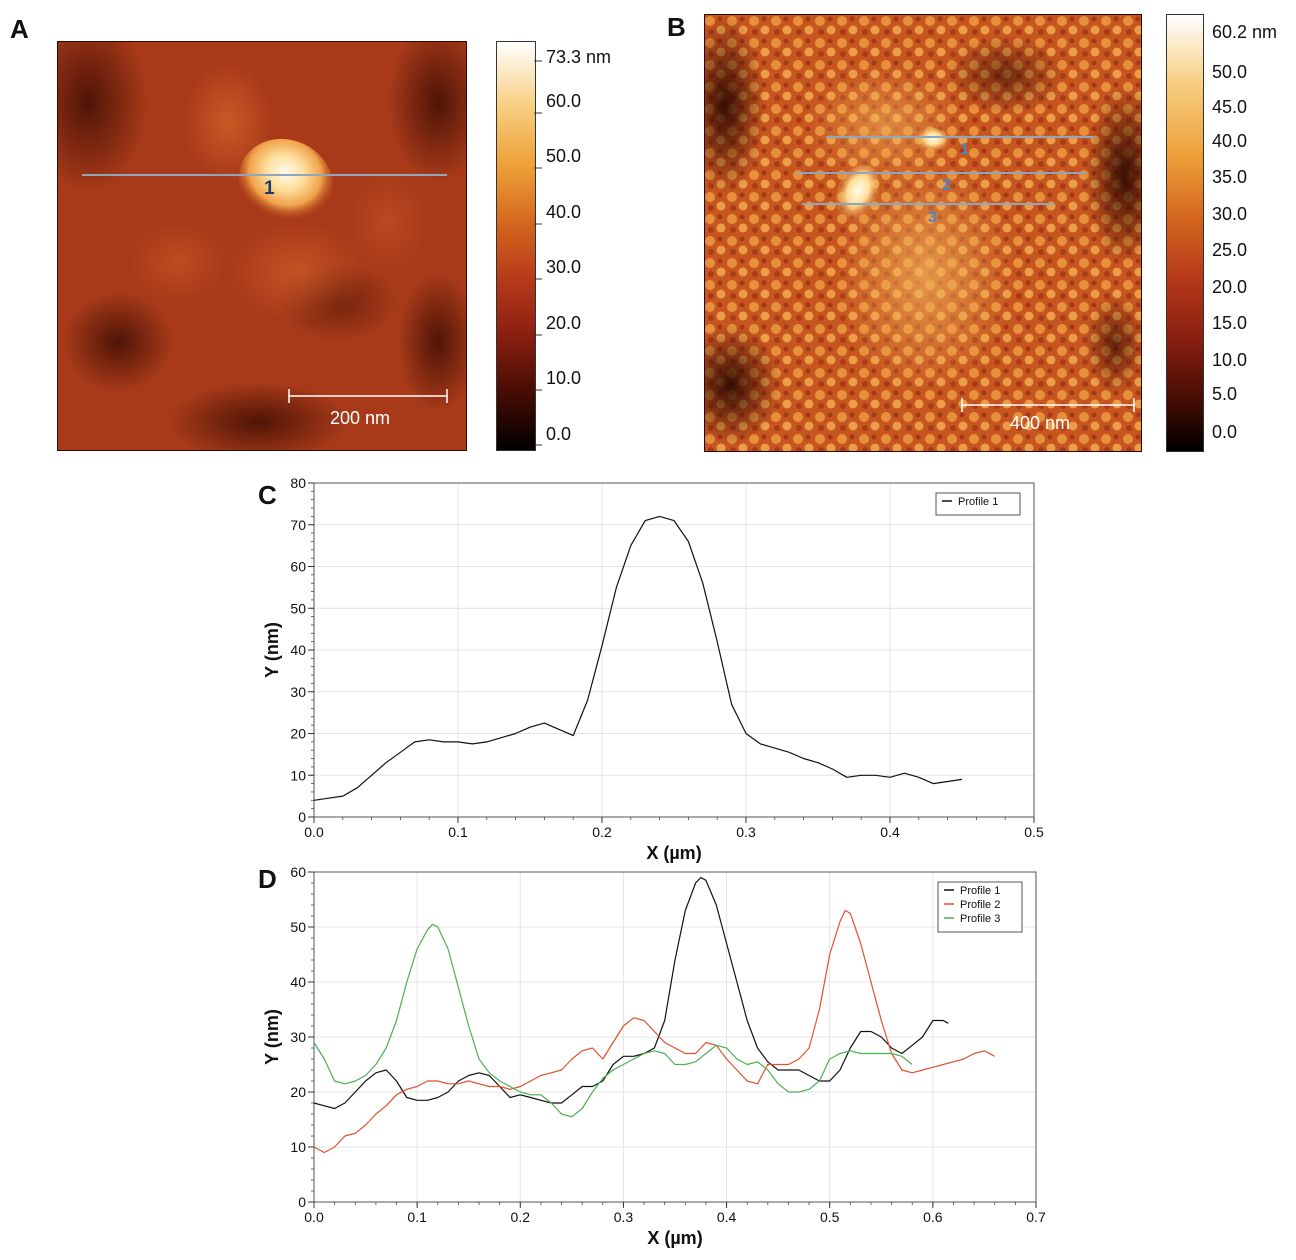  I want to click on chart-d-xtick-label: 0.2, so click(521, 1217).